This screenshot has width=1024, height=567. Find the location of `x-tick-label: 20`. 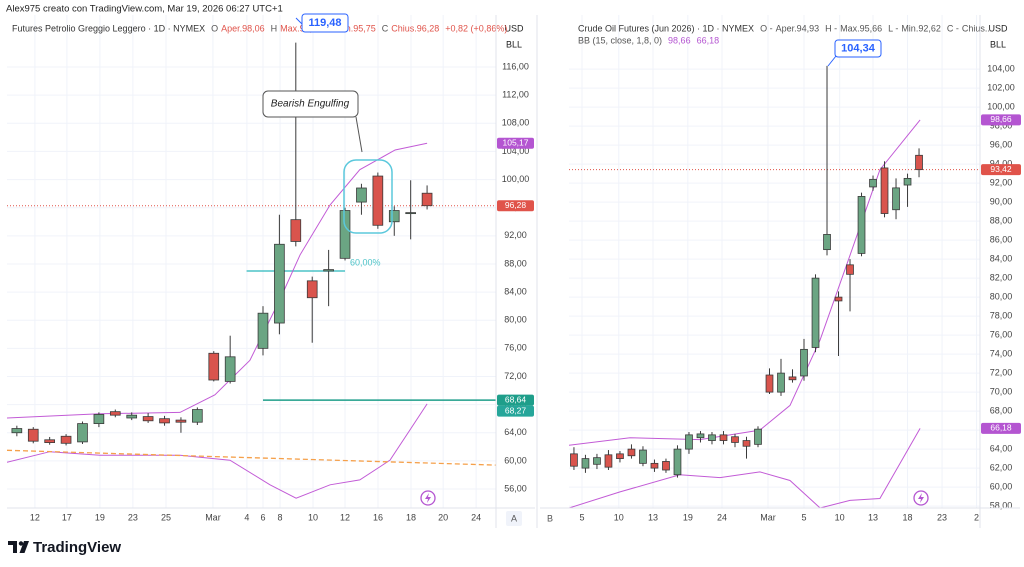

x-tick-label: 20 is located at coordinates (443, 517).